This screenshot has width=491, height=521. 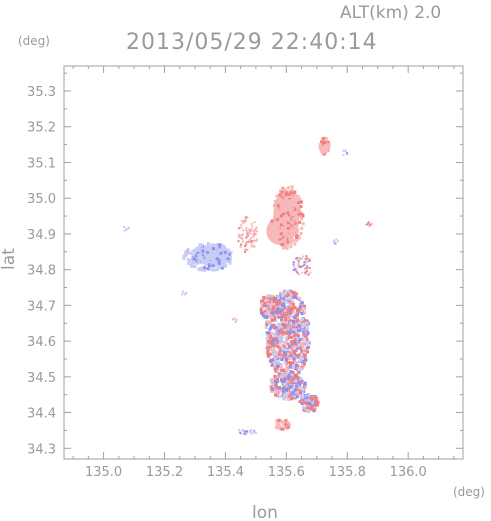 I want to click on x-tick-label: 135.2, so click(x=164, y=472).